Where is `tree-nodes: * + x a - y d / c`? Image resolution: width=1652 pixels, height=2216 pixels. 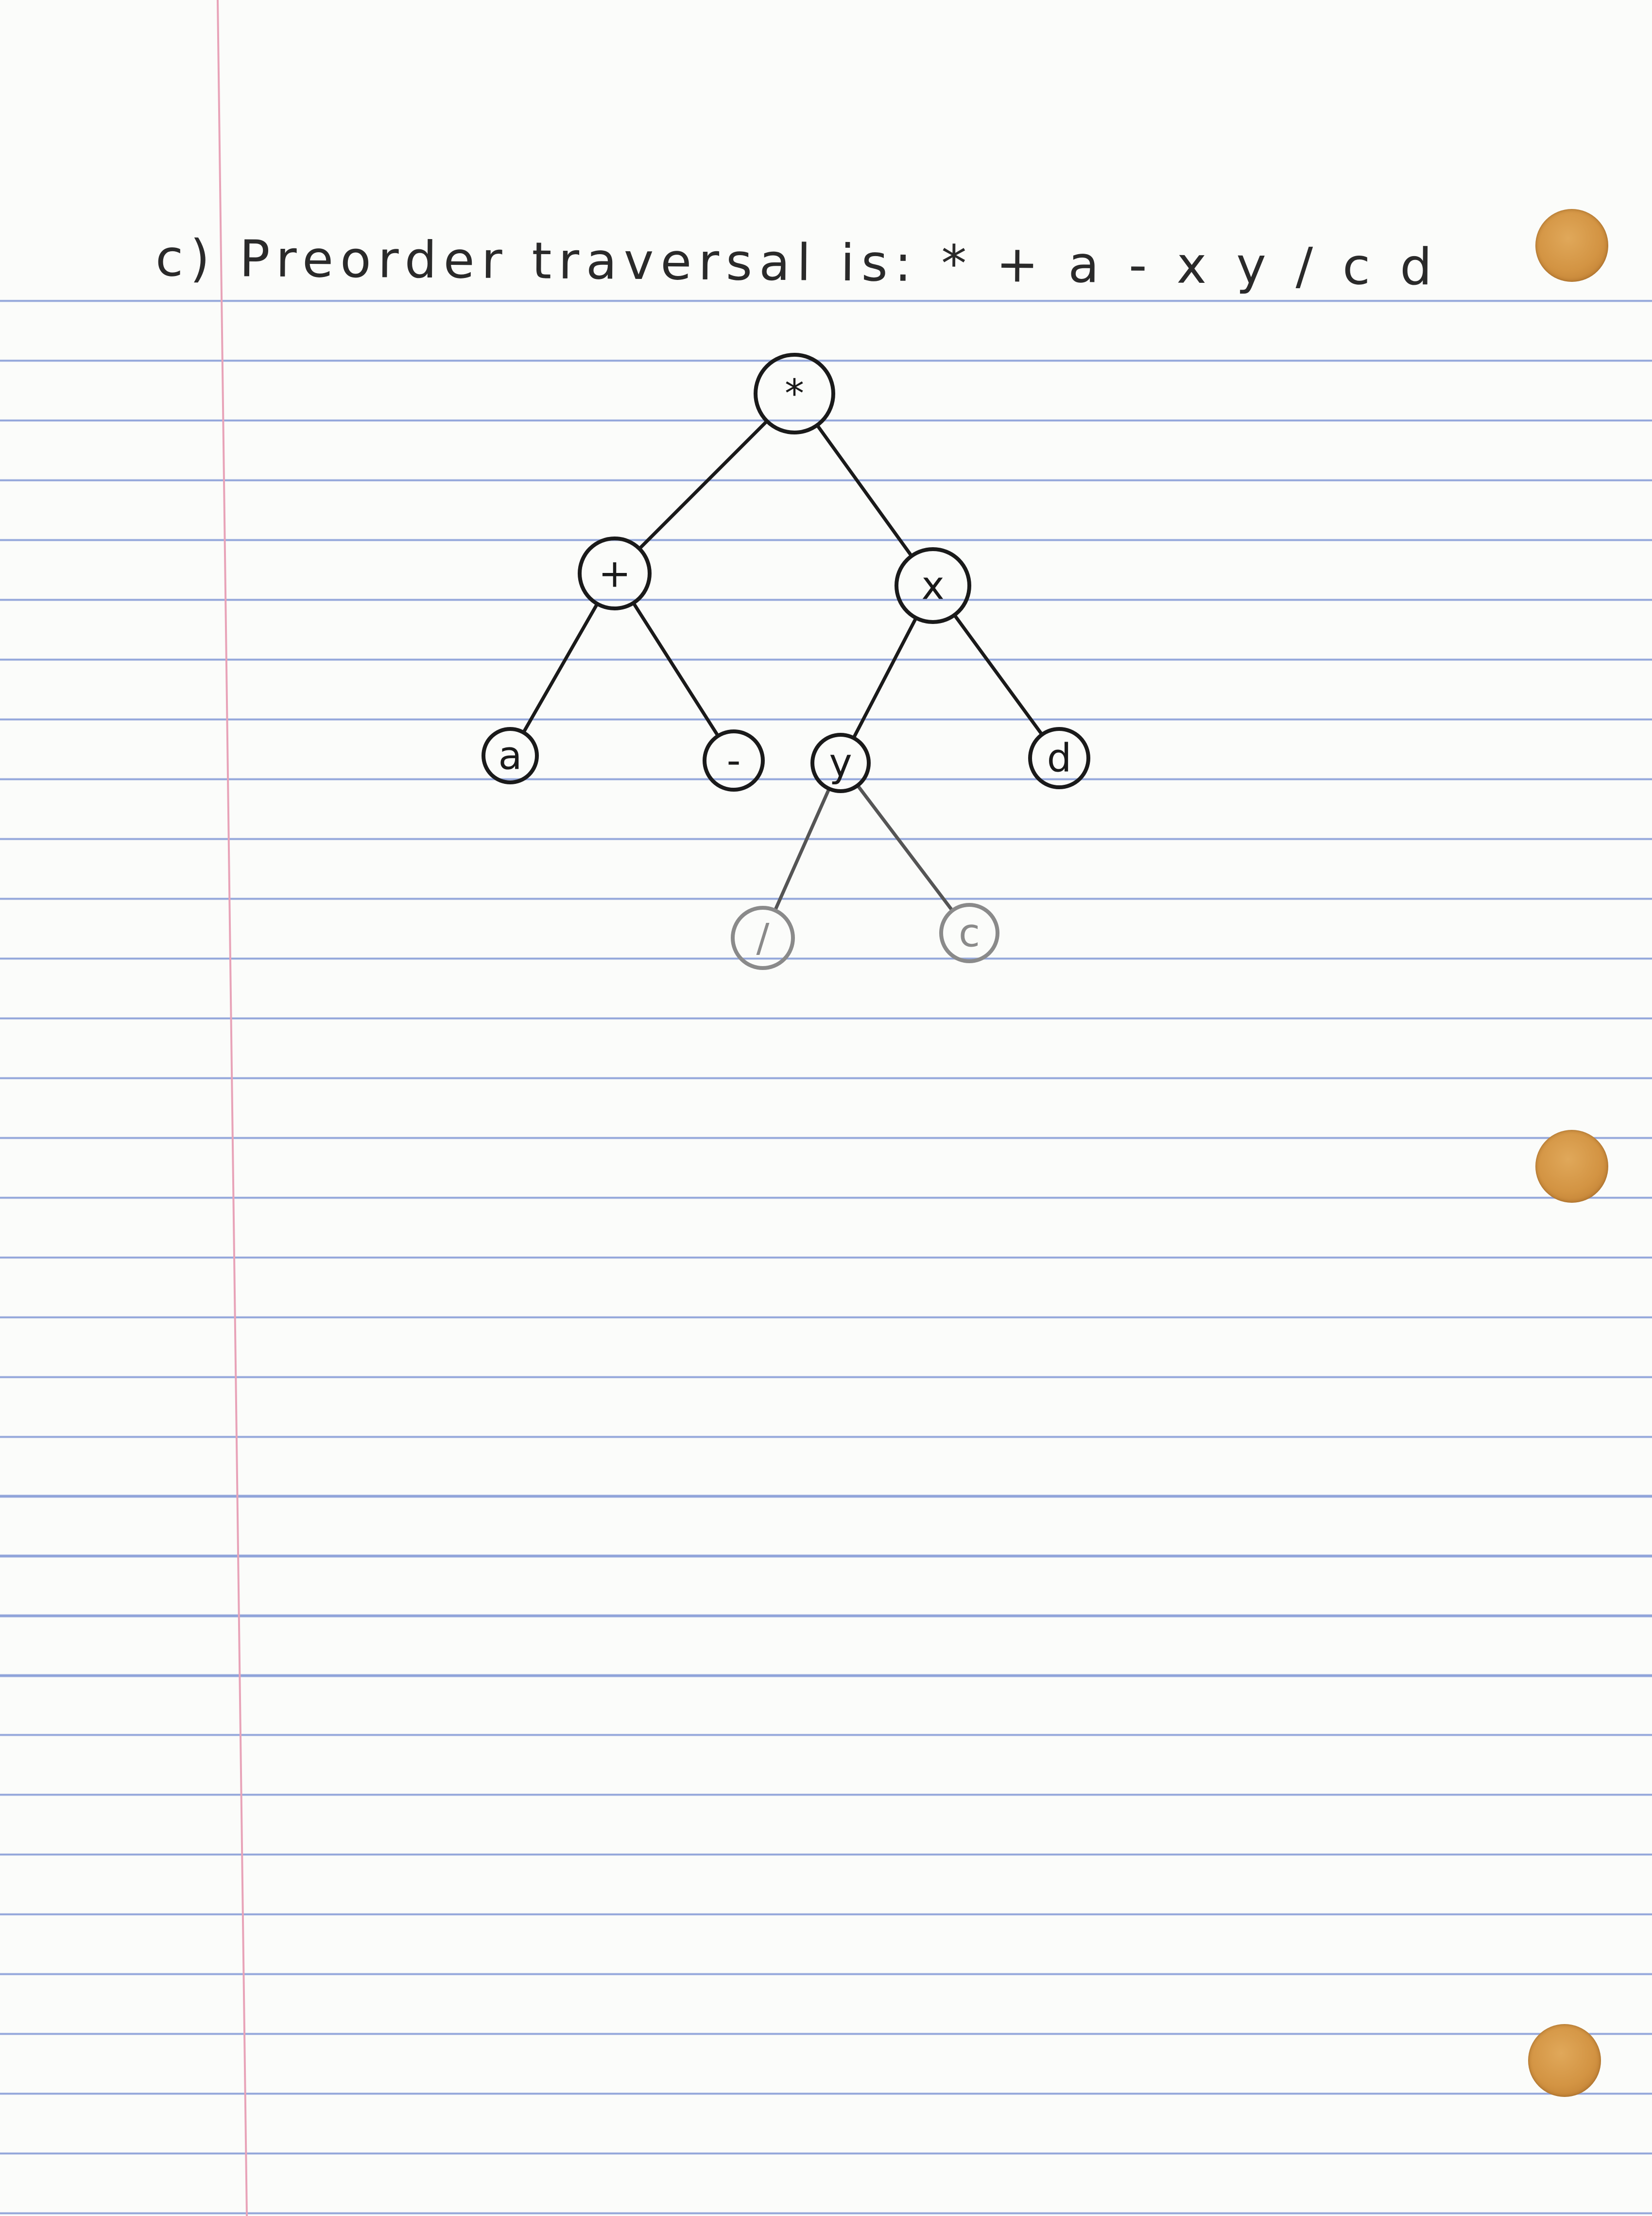
tree-nodes: * + x a - y d / c is located at coordinates (786, 661).